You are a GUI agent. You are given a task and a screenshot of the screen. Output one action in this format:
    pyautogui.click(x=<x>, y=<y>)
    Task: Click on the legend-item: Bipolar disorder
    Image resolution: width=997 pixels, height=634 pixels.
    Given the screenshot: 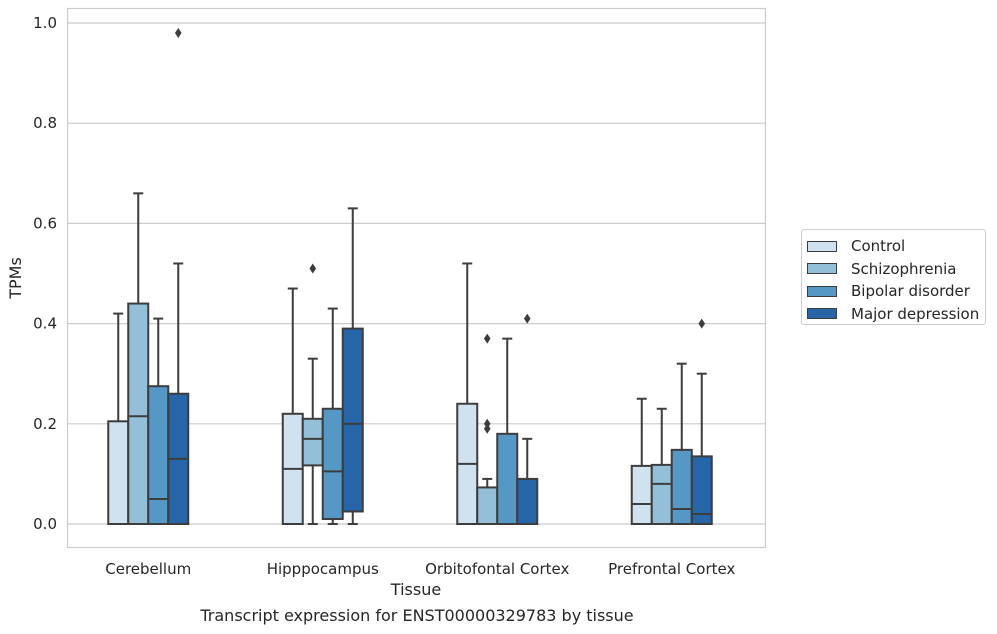 What is the action you would take?
    pyautogui.click(x=896, y=291)
    